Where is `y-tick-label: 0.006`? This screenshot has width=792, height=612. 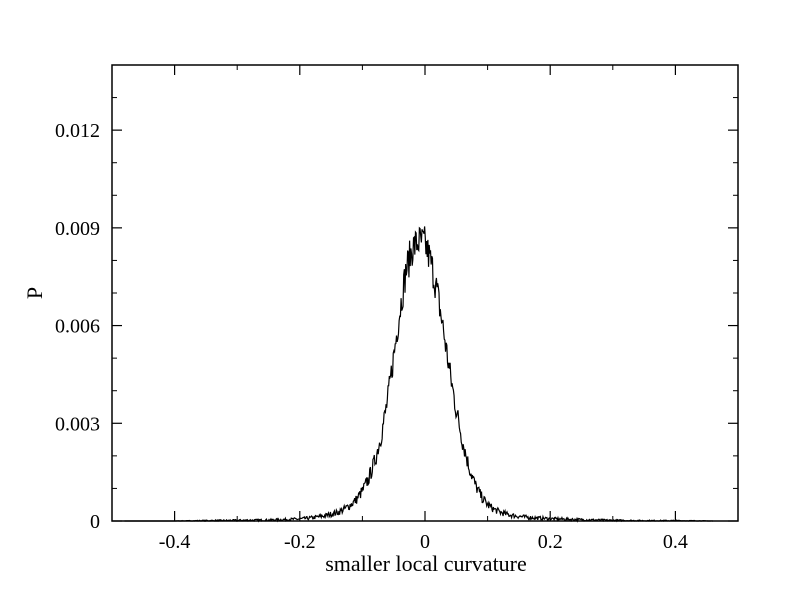
y-tick-label: 0.006 is located at coordinates (77, 327).